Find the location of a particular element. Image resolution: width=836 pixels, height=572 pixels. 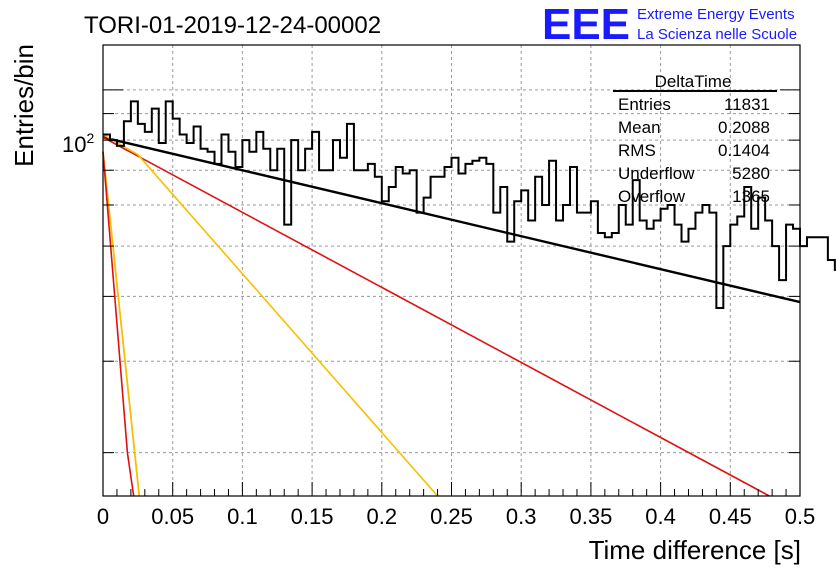

x-tick-label: 0.15 is located at coordinates (312, 516).